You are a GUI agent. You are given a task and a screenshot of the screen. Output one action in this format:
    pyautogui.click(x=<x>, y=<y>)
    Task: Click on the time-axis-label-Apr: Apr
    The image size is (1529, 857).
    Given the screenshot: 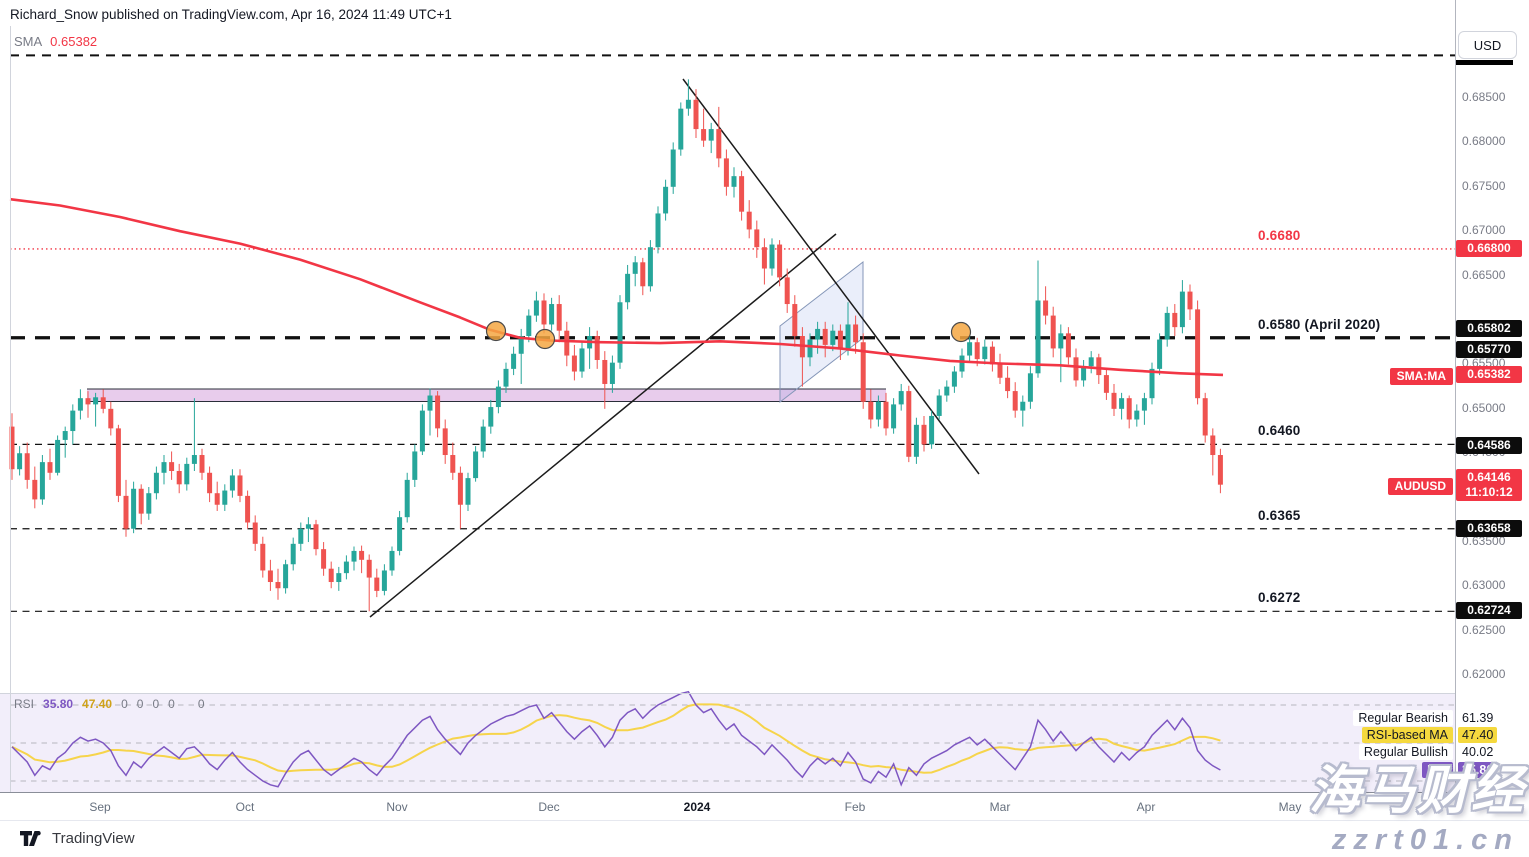 What is the action you would take?
    pyautogui.click(x=1146, y=807)
    